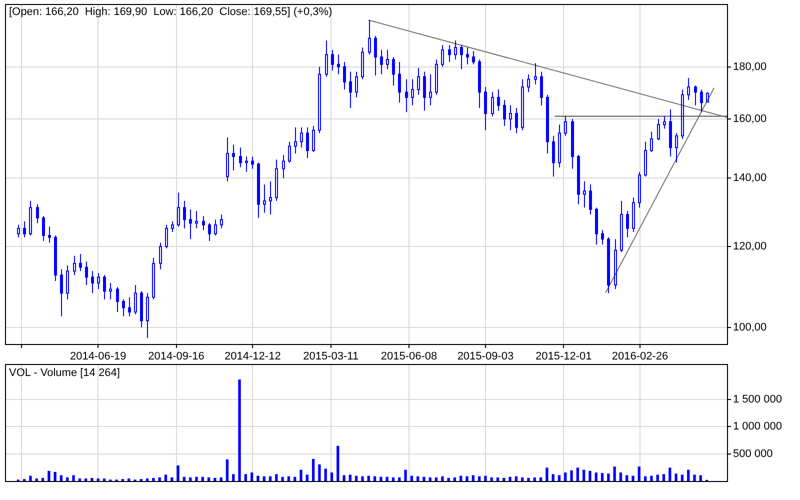  Describe the element at coordinates (170, 12) in the screenshot. I see `chart-title: [Open: 166,20 High: 169,90 Low: 166,20 Close: 169,55] (+0,3%)` at that location.